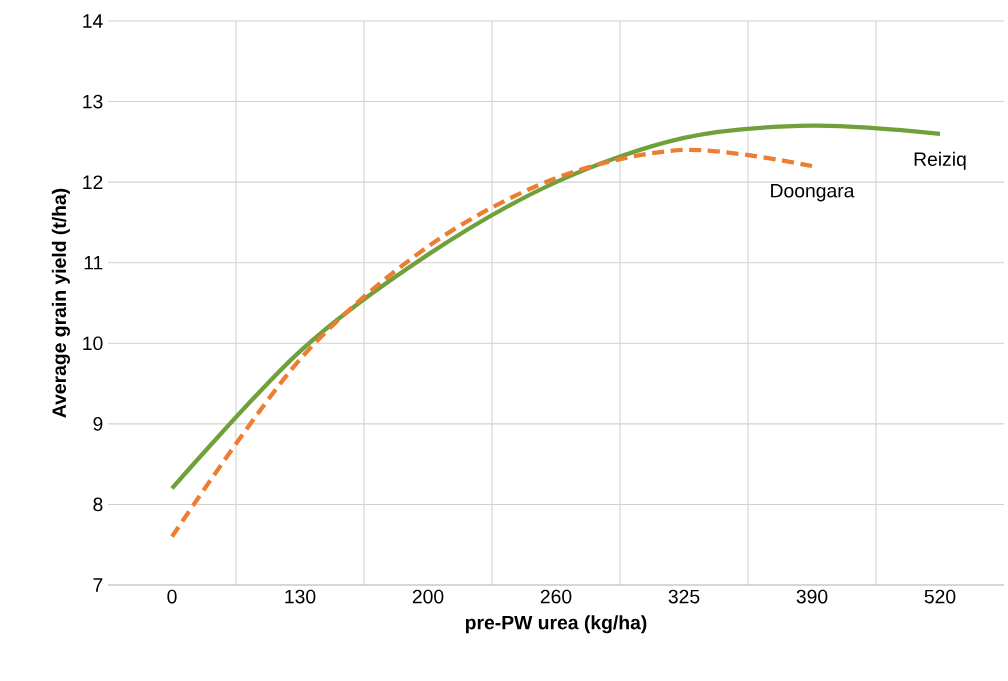 Image resolution: width=1008 pixels, height=681 pixels. I want to click on y-tick-label: 8, so click(98, 504).